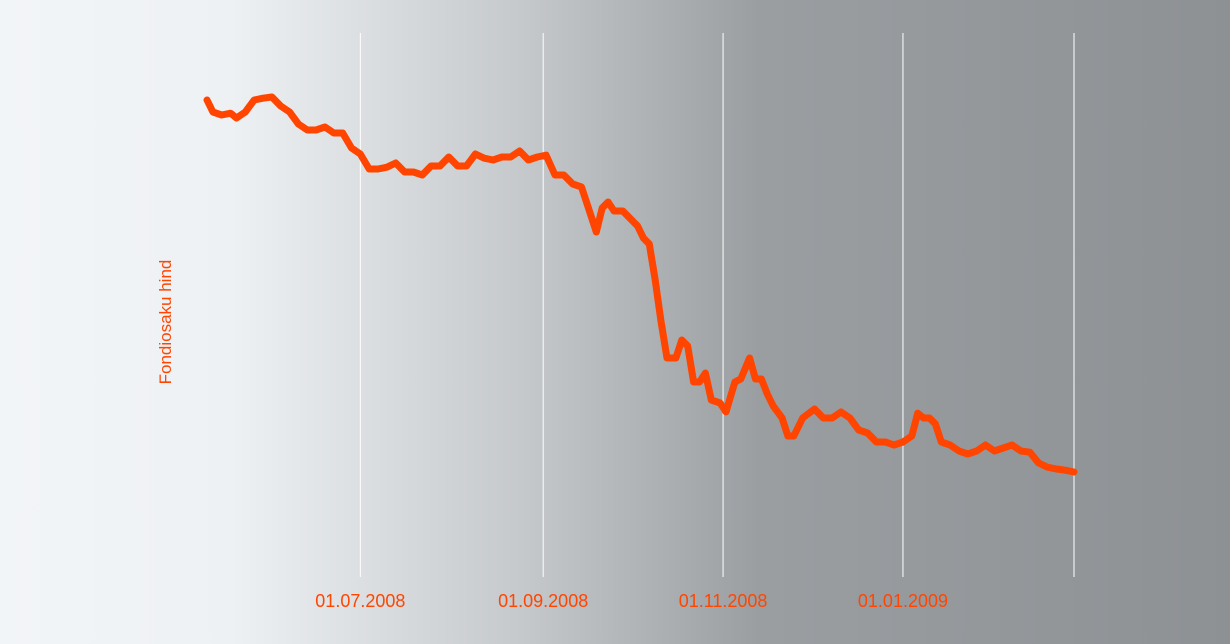 This screenshot has width=1230, height=644. I want to click on x-tick-label: 01.09.2008, so click(543, 601).